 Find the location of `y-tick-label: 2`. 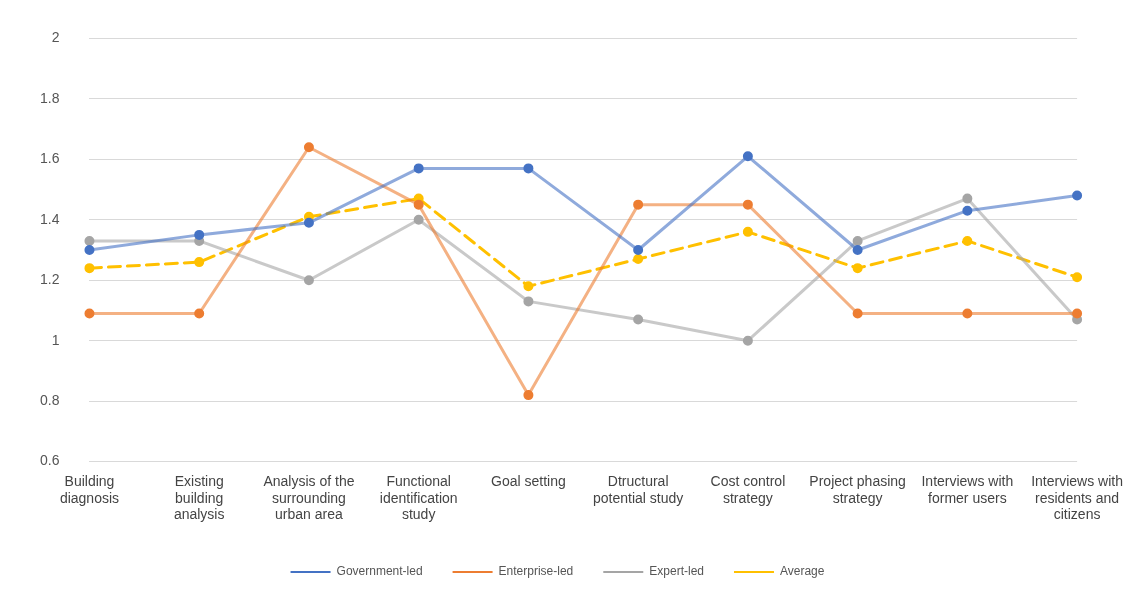

y-tick-label: 2 is located at coordinates (55, 37).